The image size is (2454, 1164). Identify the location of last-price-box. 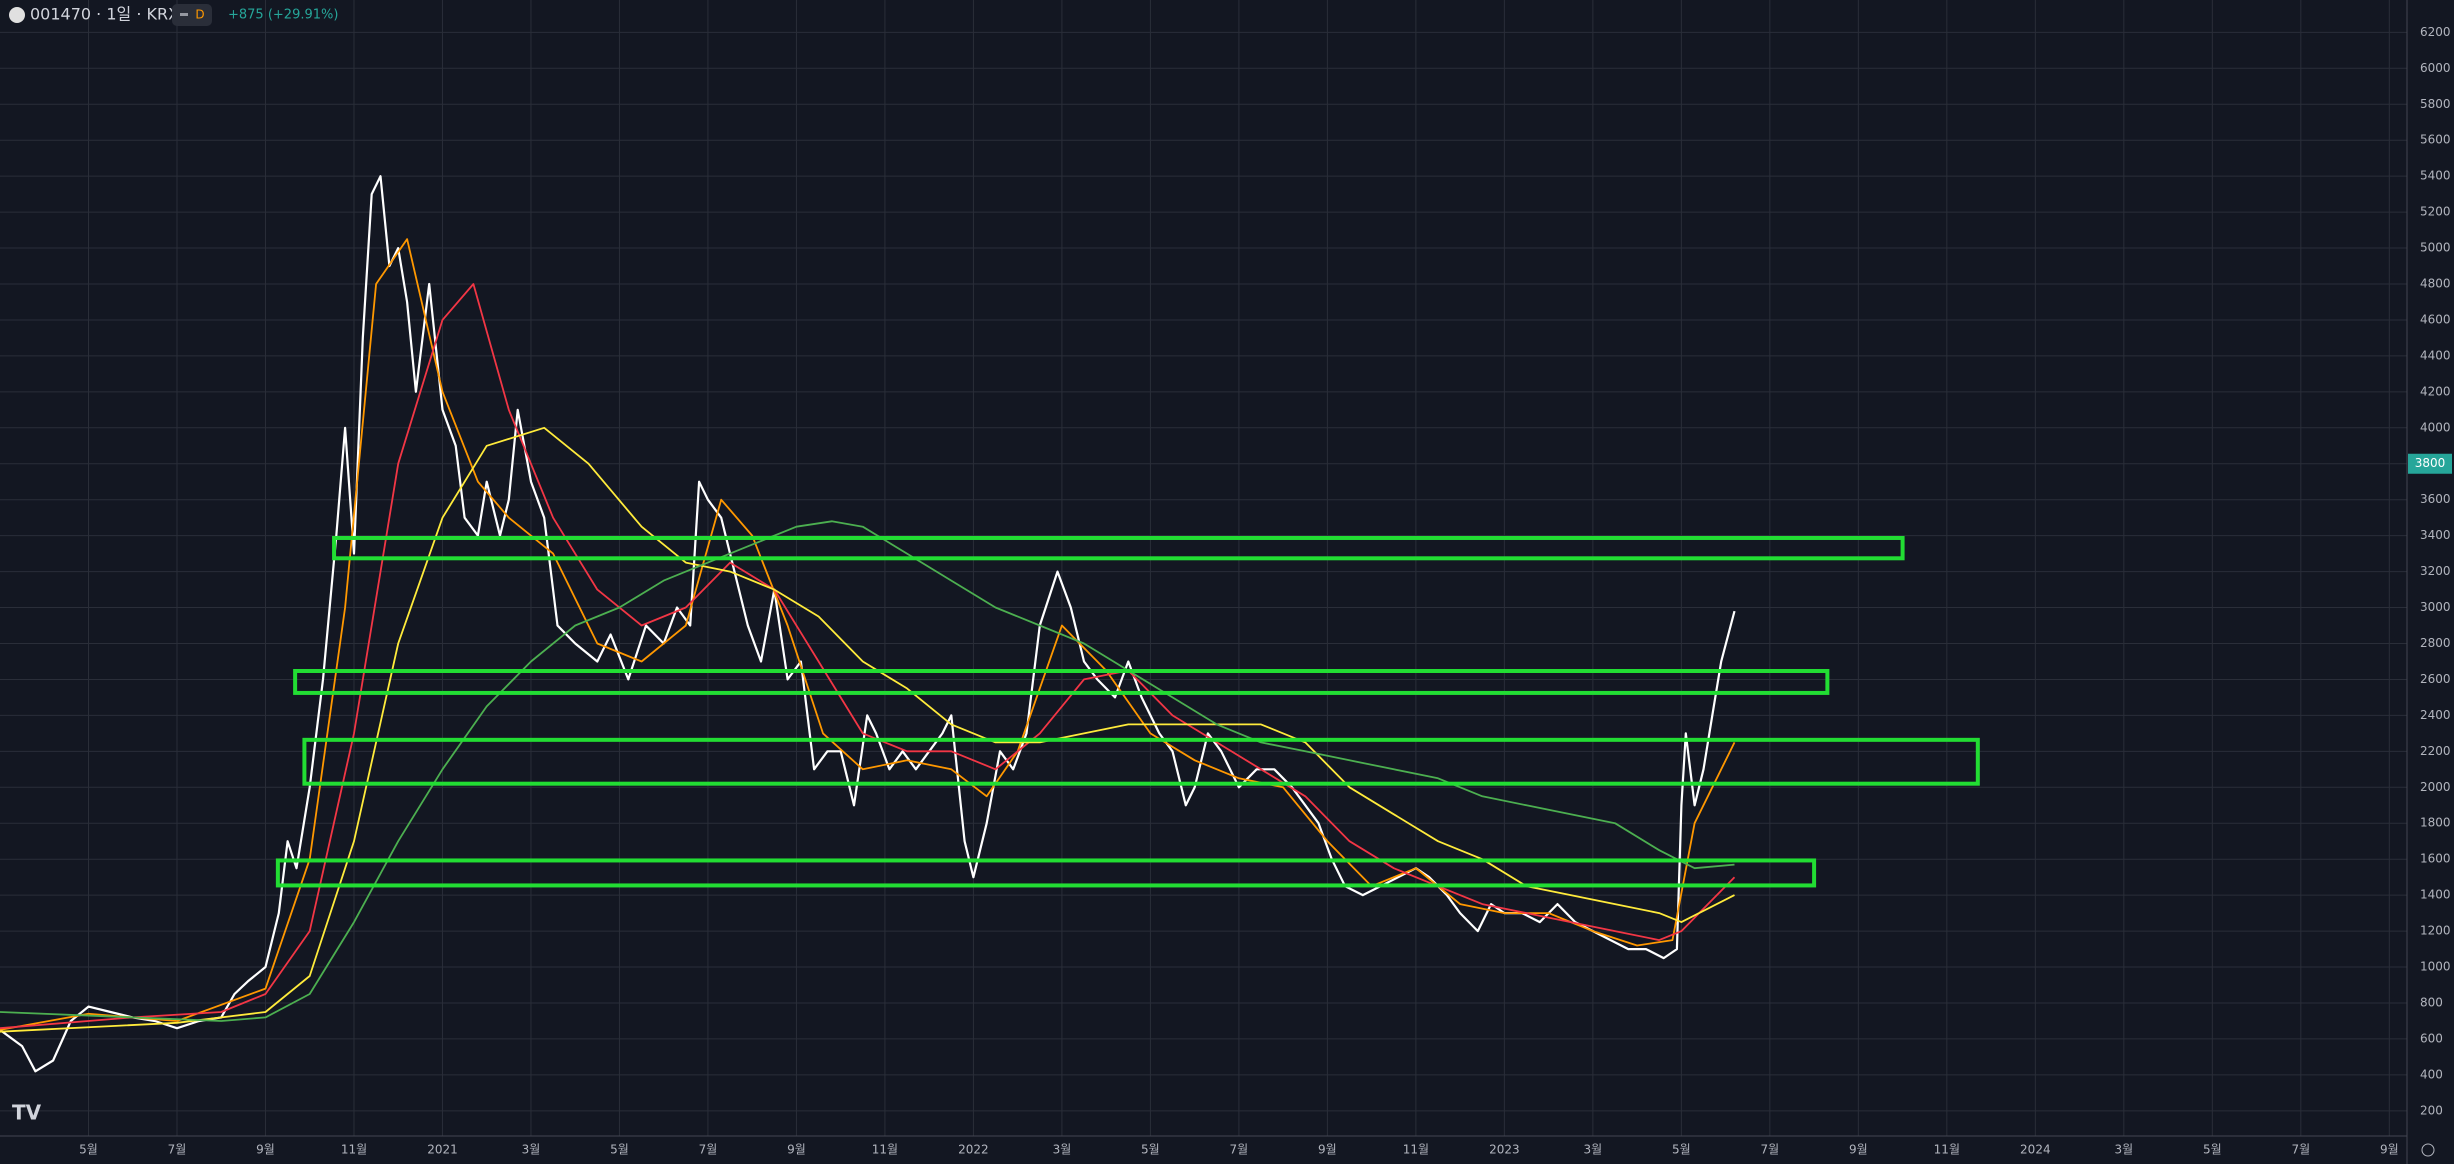
(2430, 463).